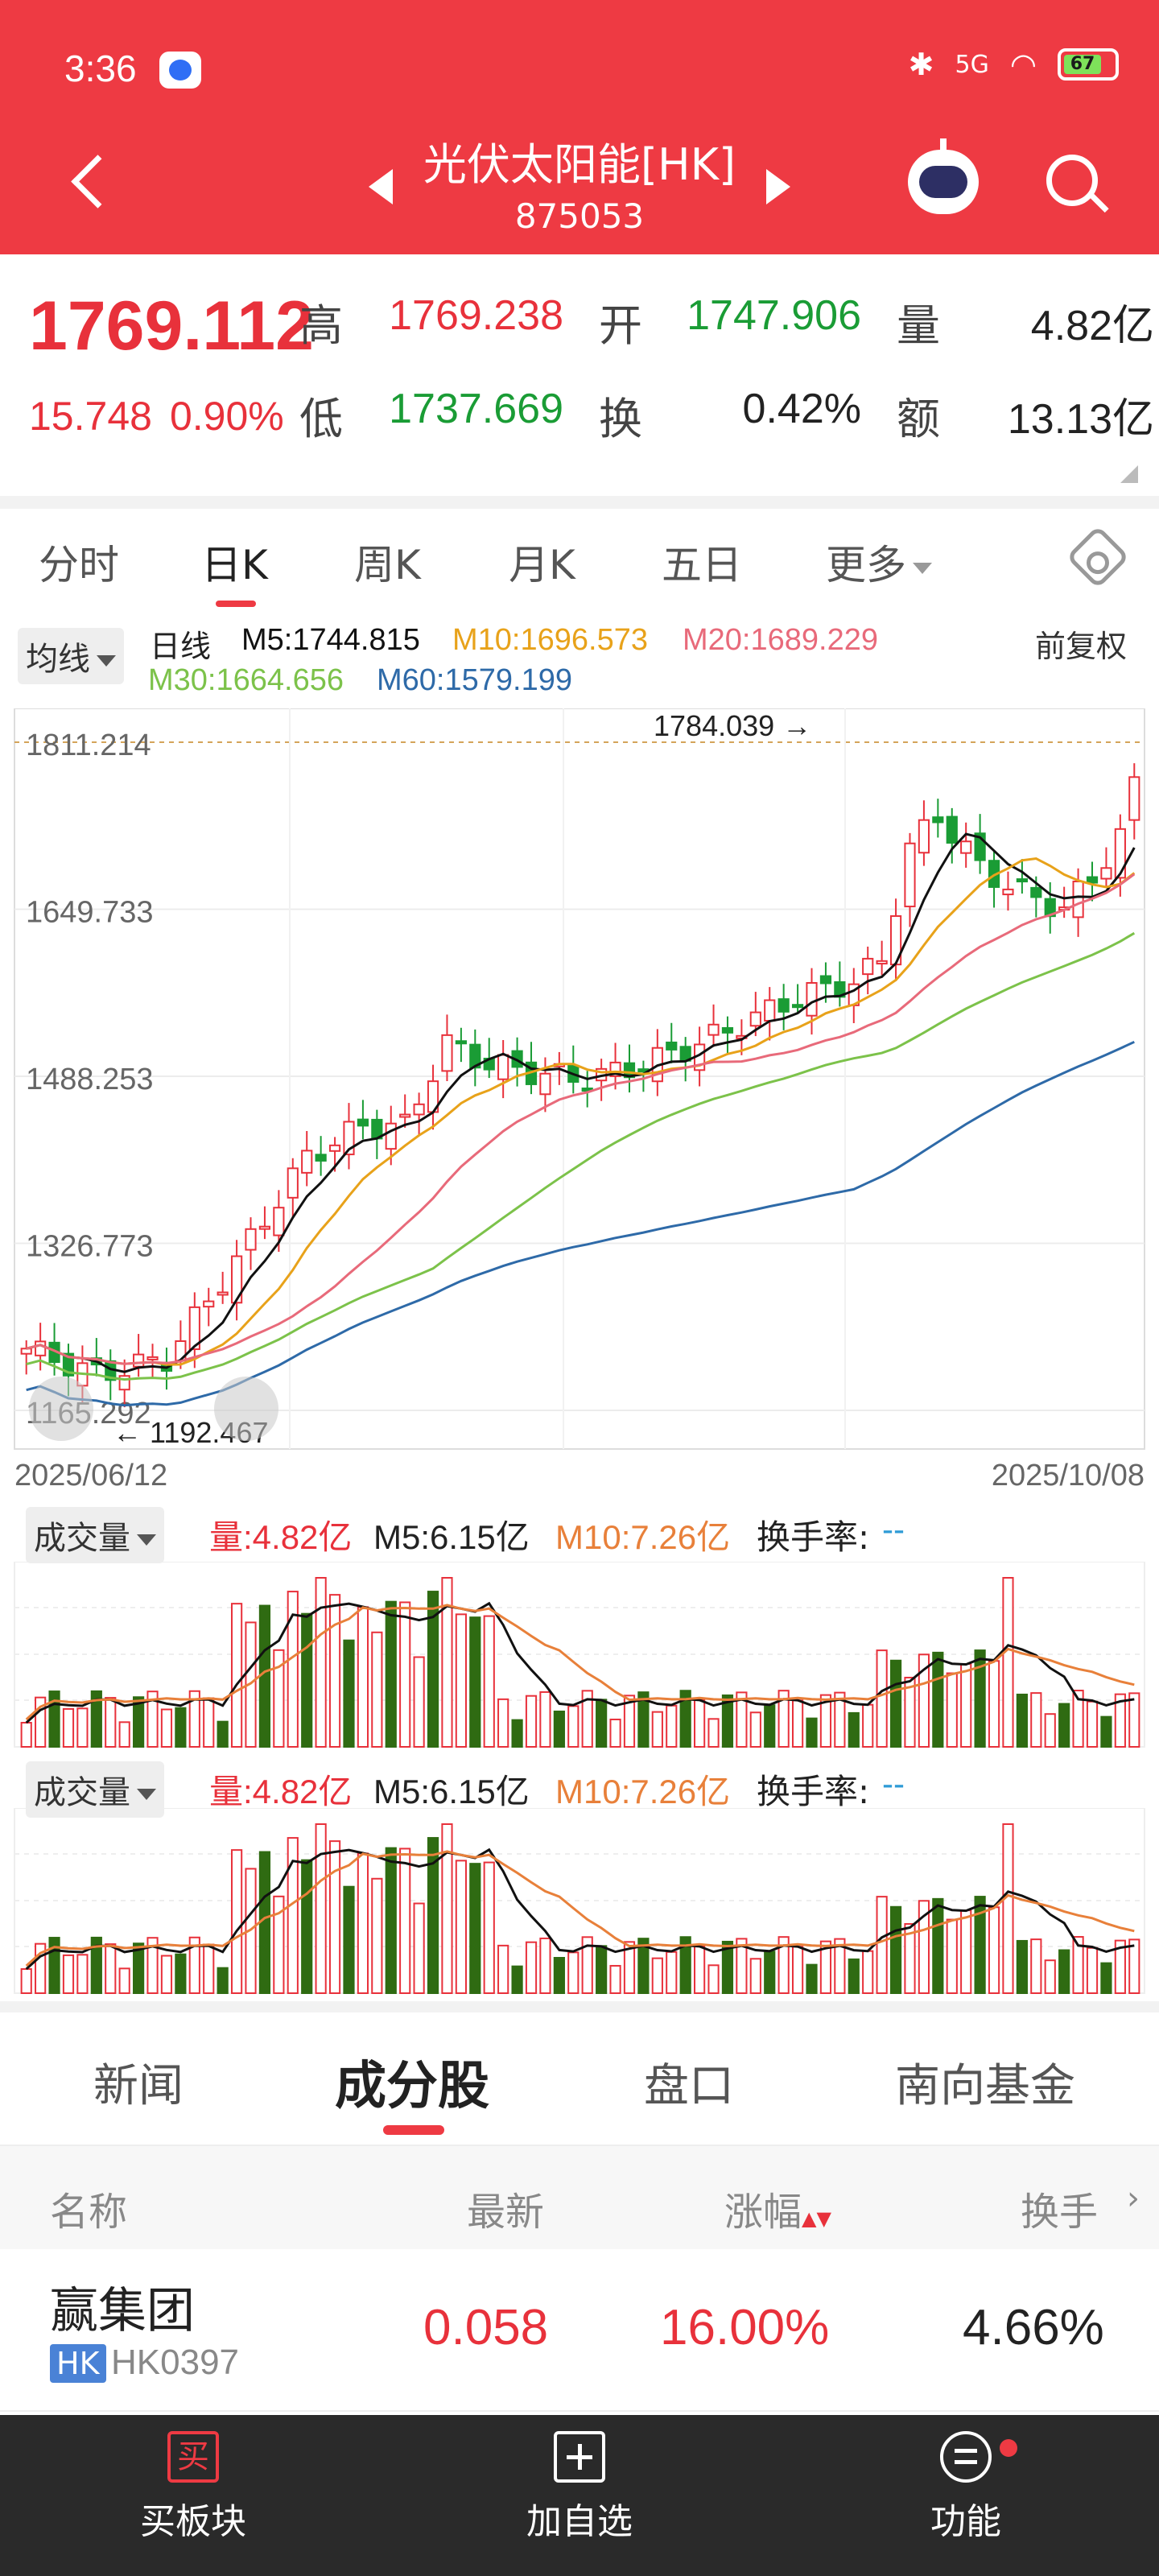  What do you see at coordinates (381, 186) in the screenshot?
I see `prev-index-icon` at bounding box center [381, 186].